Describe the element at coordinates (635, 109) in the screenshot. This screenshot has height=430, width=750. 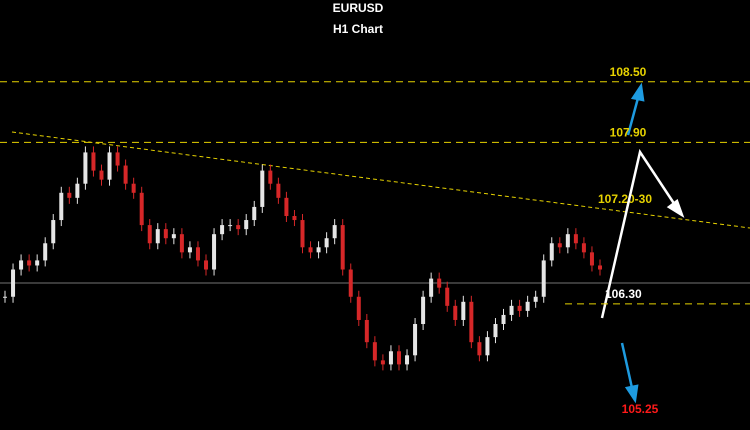
I see `up-arrow` at that location.